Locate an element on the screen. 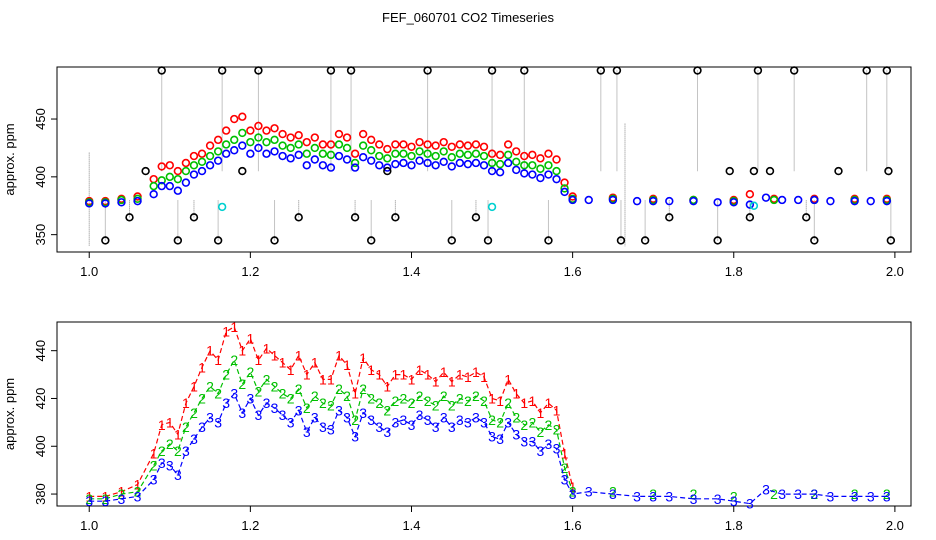 This screenshot has width=936, height=540. x-tick-label: 1.6 is located at coordinates (573, 271).